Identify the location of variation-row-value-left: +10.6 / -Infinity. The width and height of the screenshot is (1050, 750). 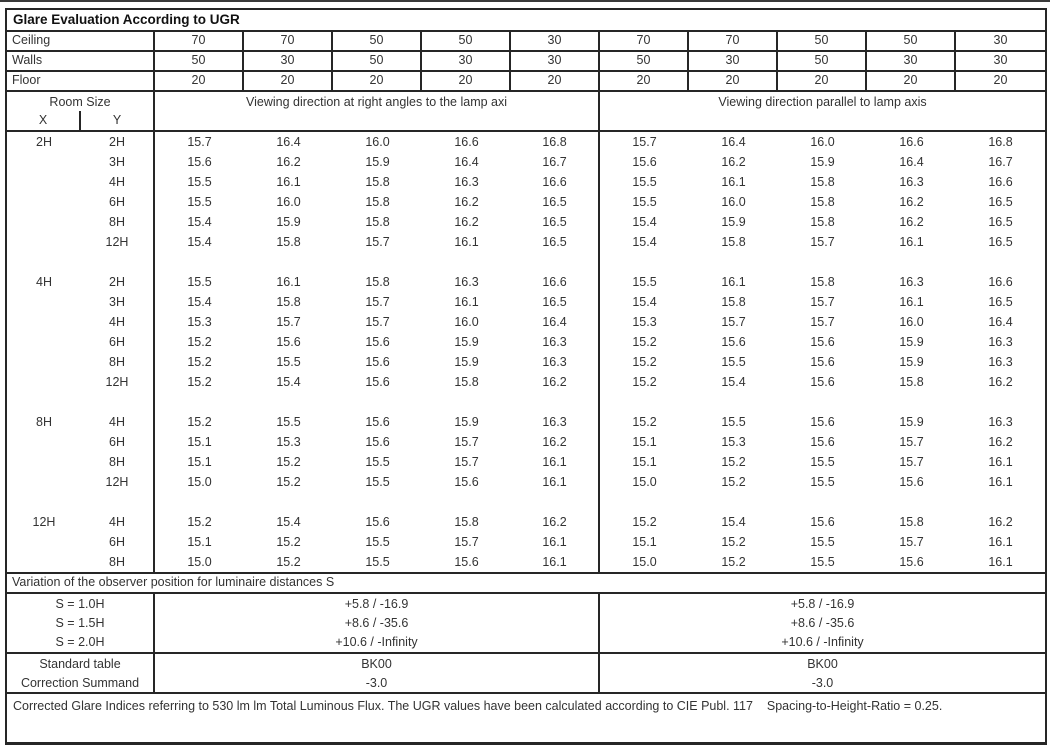
(377, 642).